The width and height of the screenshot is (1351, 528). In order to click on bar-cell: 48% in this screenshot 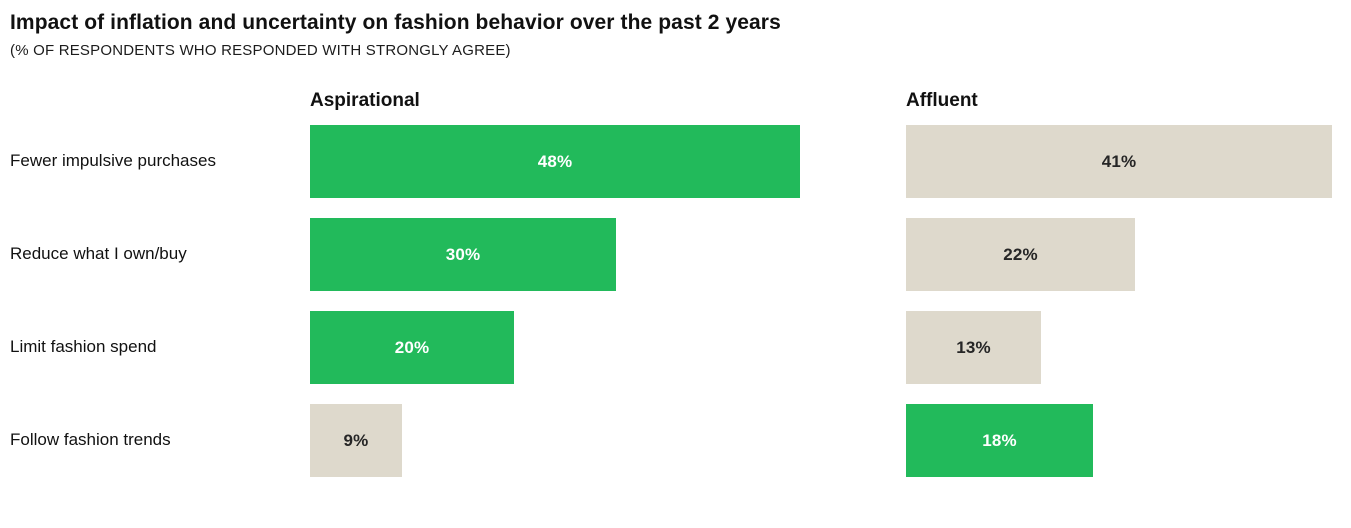, I will do `click(608, 162)`.